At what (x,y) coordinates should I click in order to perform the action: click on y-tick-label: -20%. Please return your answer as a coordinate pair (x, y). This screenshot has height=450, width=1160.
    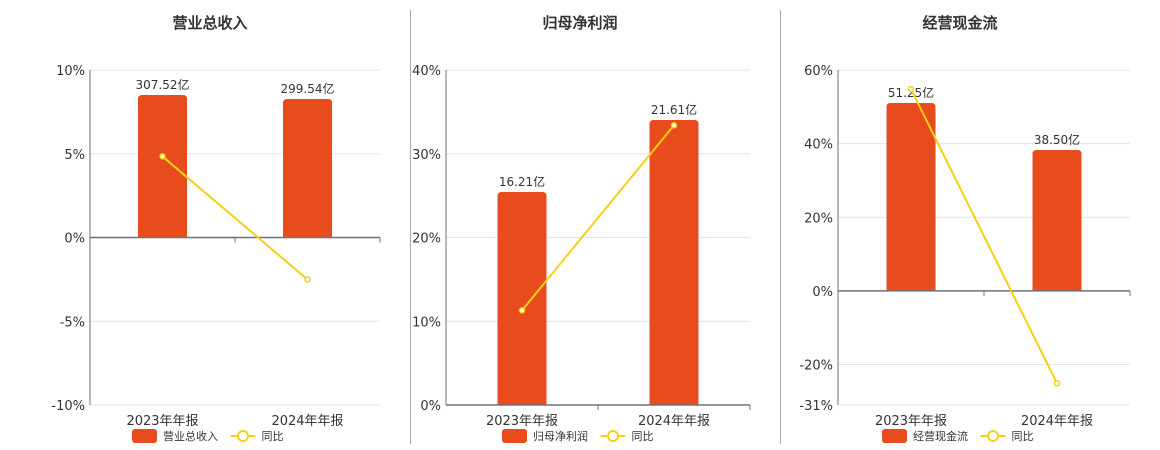
    Looking at the image, I should click on (816, 366).